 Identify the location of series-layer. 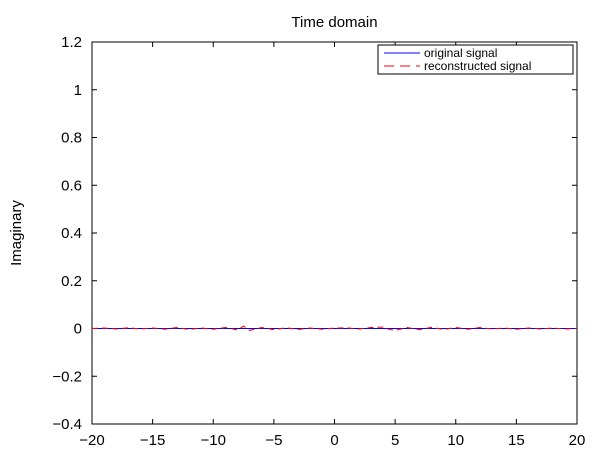
(334, 328).